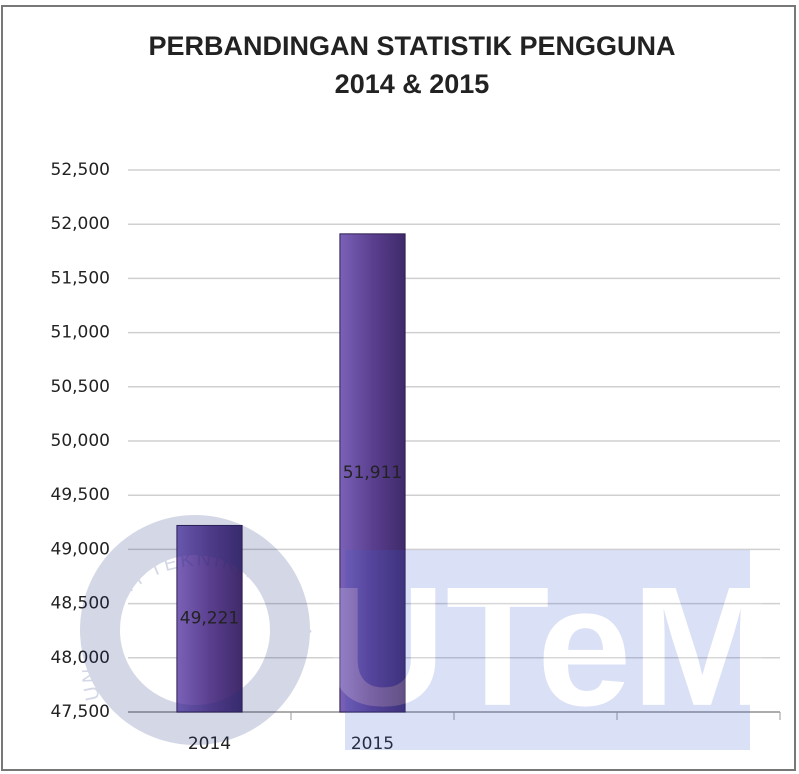 This screenshot has width=799, height=774. What do you see at coordinates (209, 744) in the screenshot?
I see `x-tick-label: 2014` at bounding box center [209, 744].